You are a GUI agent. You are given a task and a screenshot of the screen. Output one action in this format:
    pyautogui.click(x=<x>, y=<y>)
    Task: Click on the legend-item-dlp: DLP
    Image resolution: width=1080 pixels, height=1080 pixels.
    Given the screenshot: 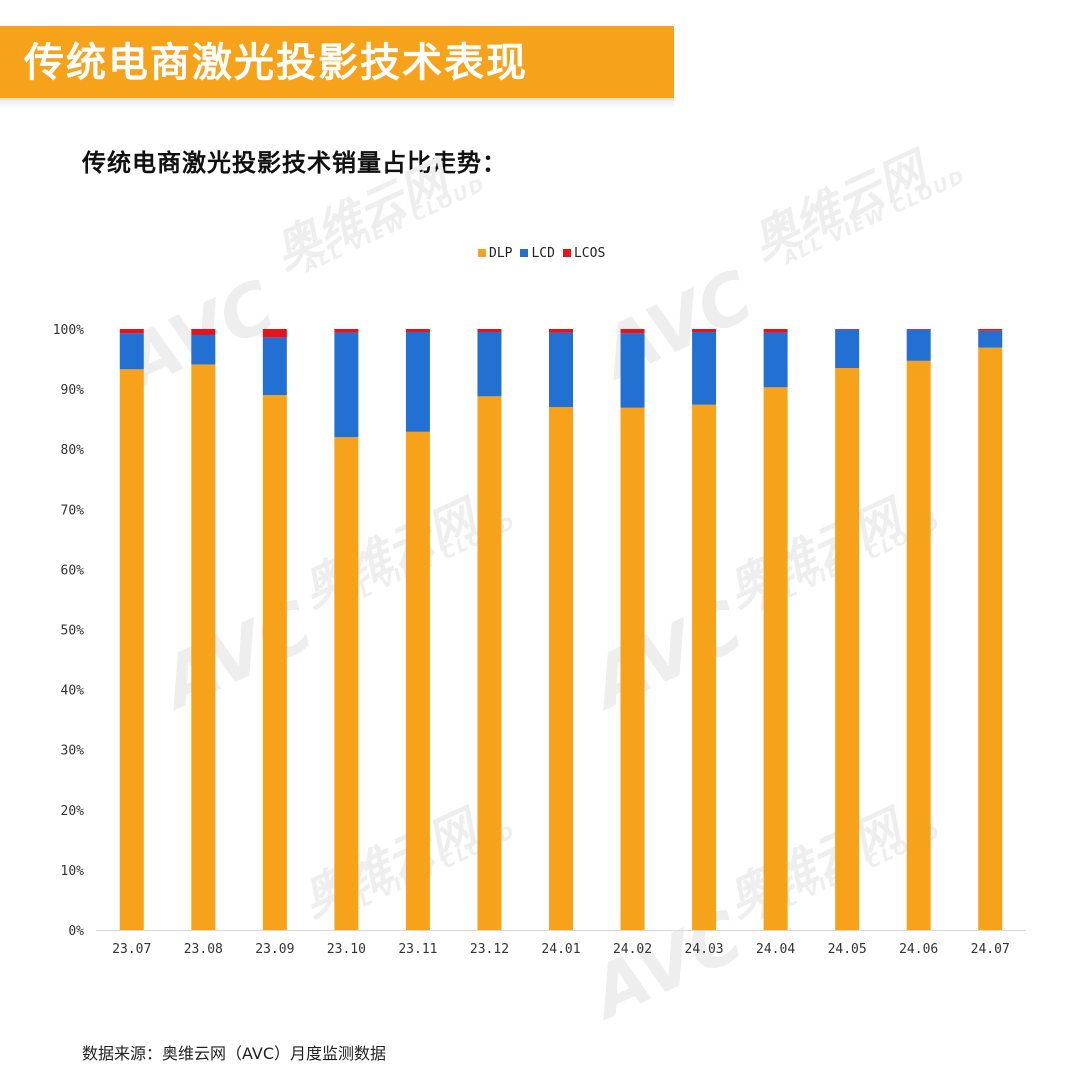 What is the action you would take?
    pyautogui.click(x=495, y=253)
    